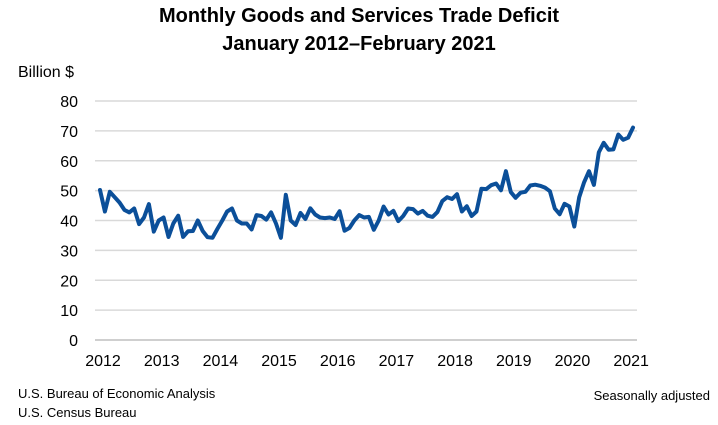 The height and width of the screenshot is (425, 718). I want to click on y-tick-label: 10, so click(69, 311).